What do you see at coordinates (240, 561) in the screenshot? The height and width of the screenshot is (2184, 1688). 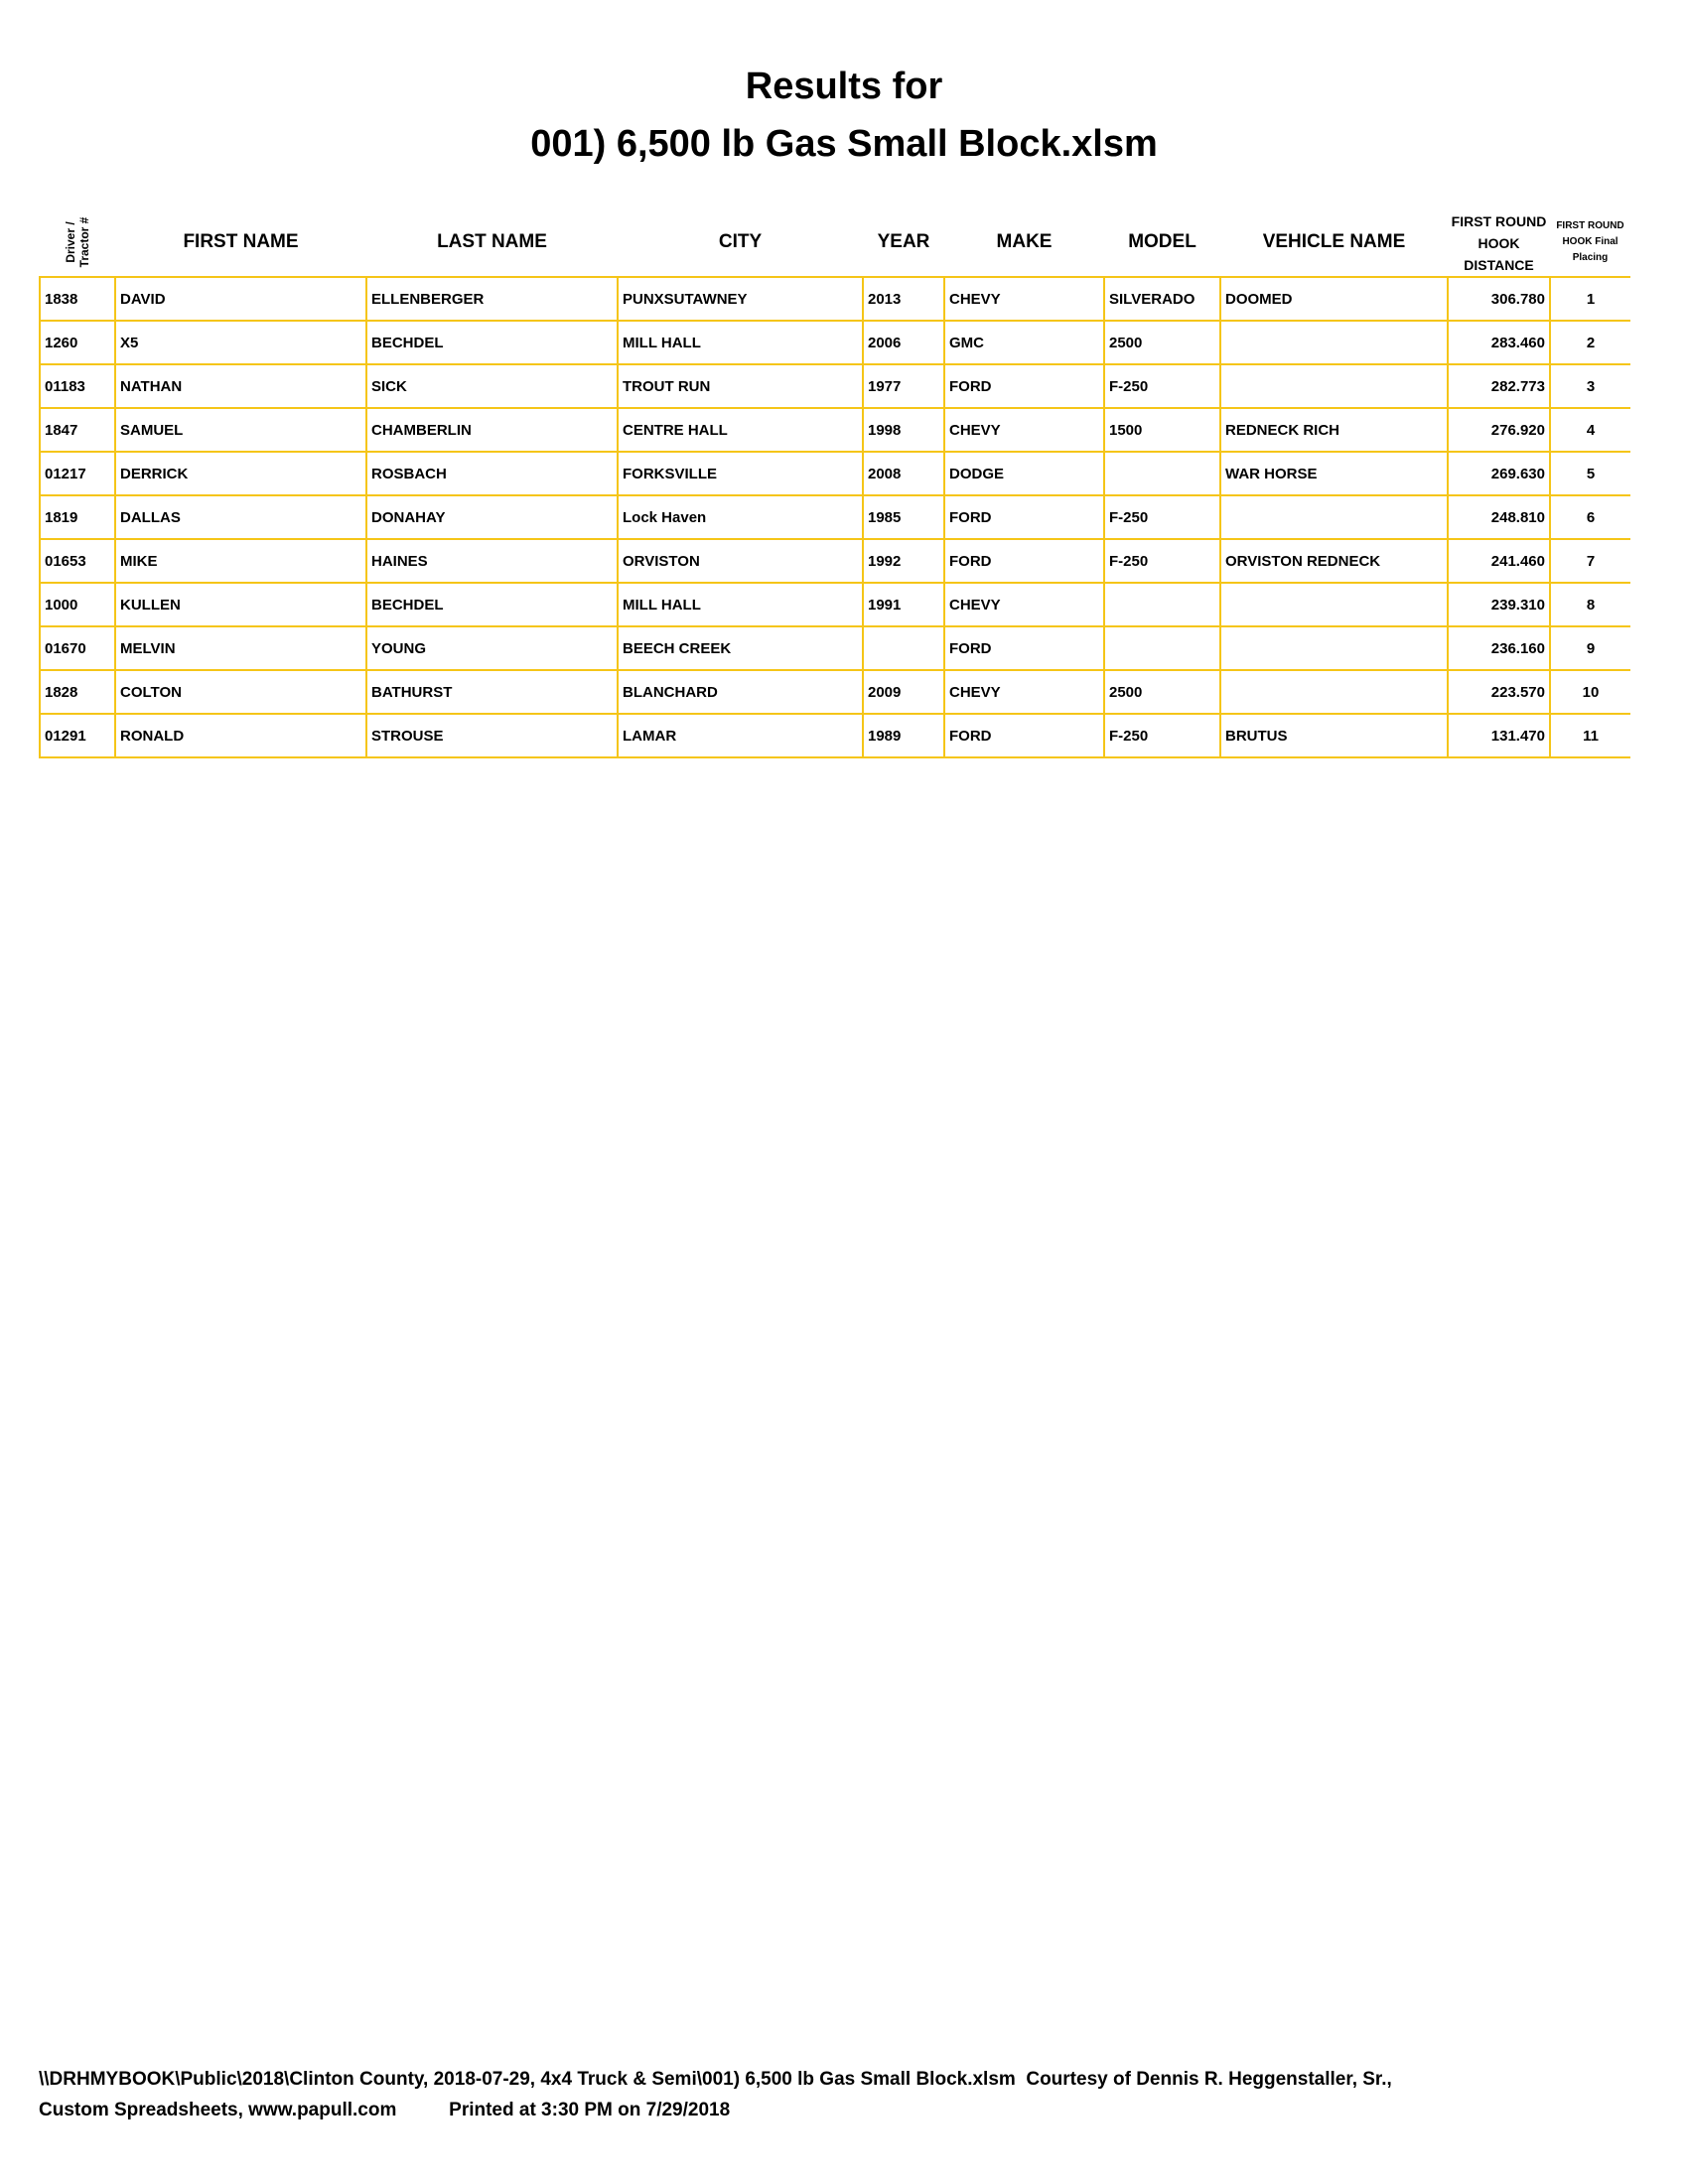 I see `cell-first-name: MIKE` at bounding box center [240, 561].